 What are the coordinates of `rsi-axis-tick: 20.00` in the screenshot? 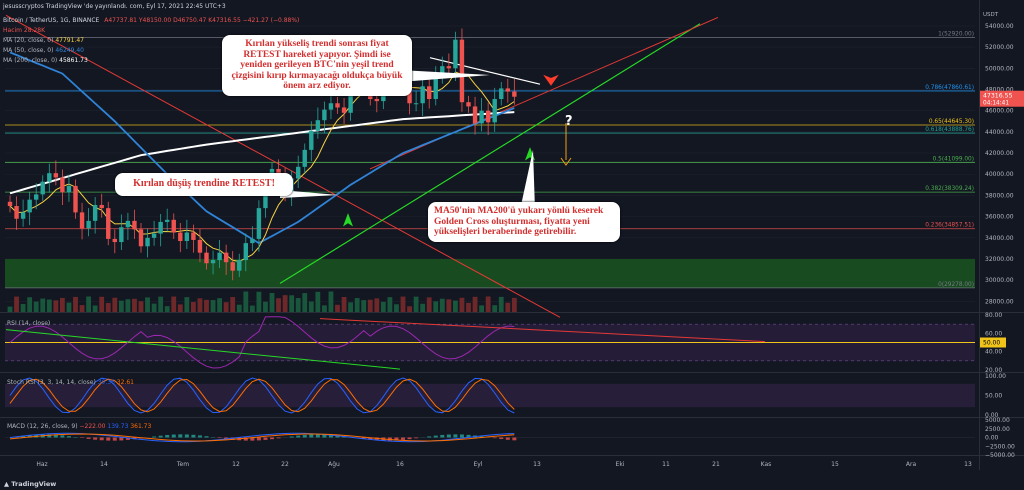 It's located at (993, 370).